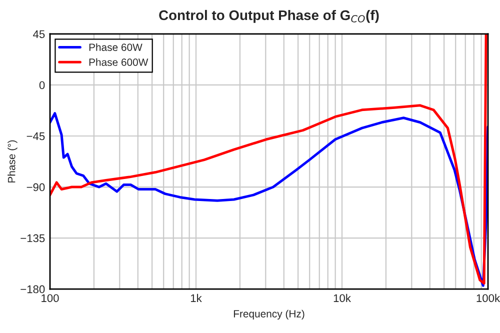 This screenshot has height=333, width=500. What do you see at coordinates (32, 238) in the screenshot?
I see `y-tick-label: −135` at bounding box center [32, 238].